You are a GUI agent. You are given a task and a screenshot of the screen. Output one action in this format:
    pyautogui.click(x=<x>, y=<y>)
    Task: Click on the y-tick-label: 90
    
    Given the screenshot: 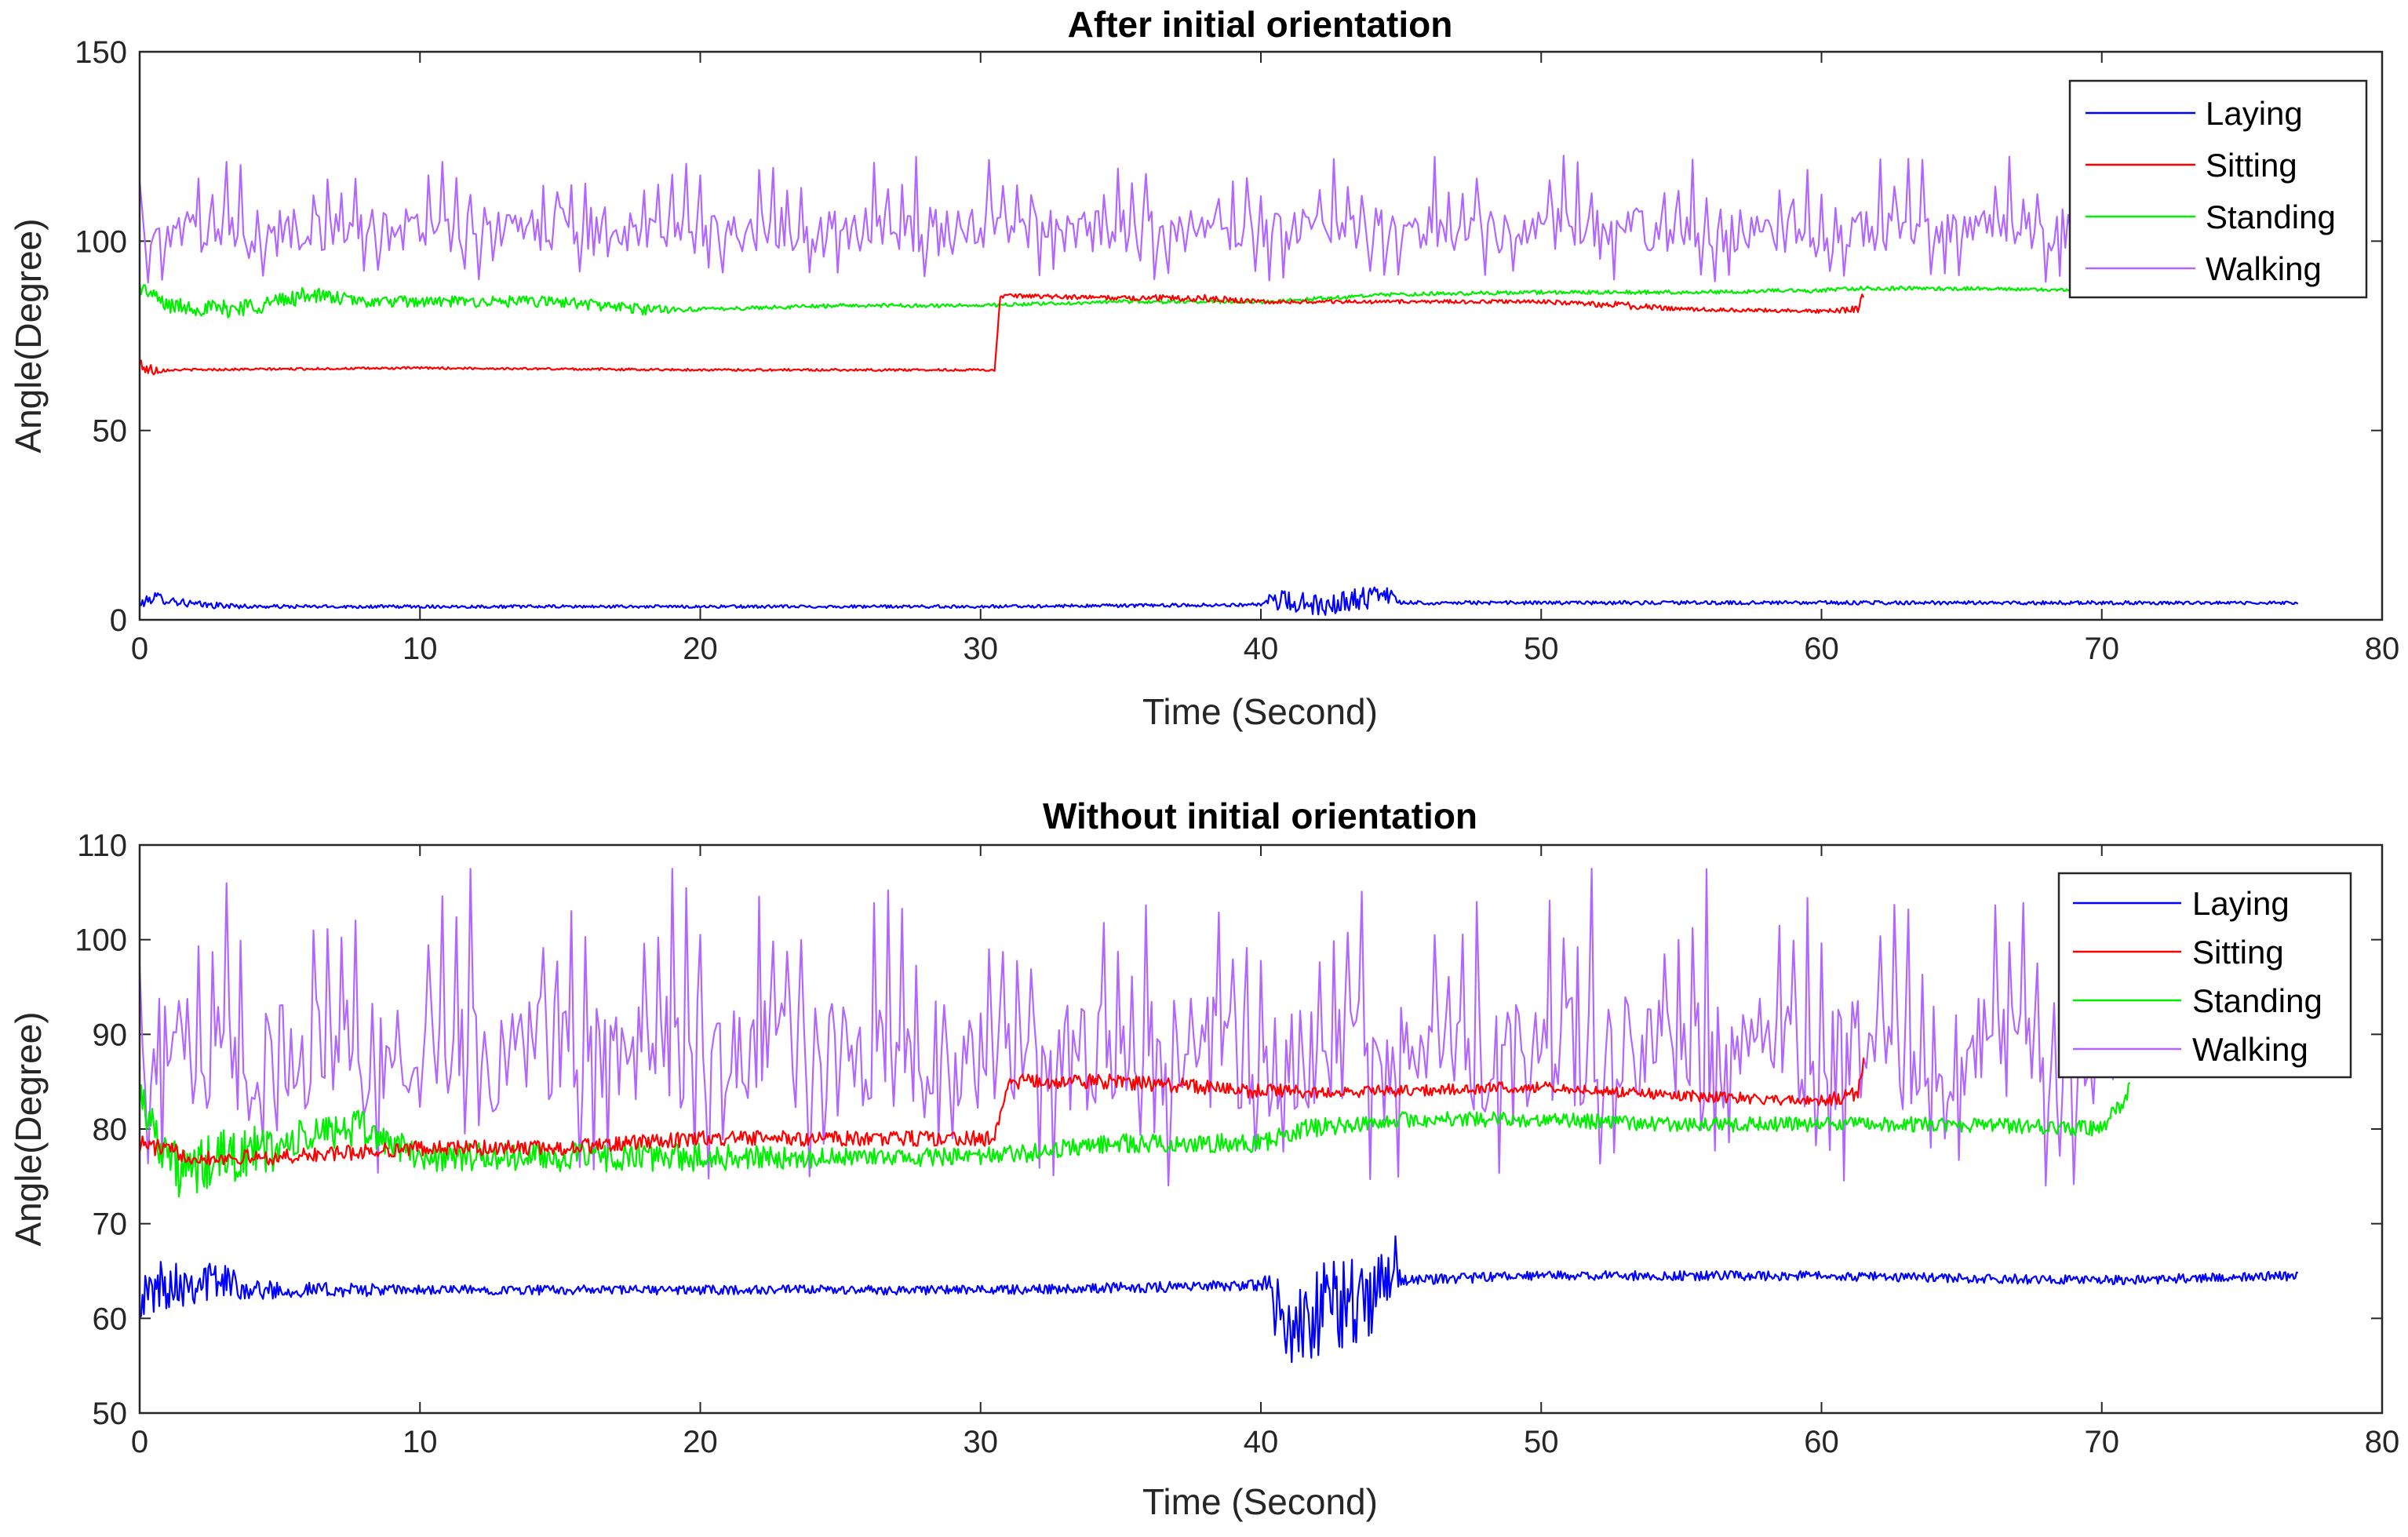 What is the action you would take?
    pyautogui.click(x=110, y=1035)
    